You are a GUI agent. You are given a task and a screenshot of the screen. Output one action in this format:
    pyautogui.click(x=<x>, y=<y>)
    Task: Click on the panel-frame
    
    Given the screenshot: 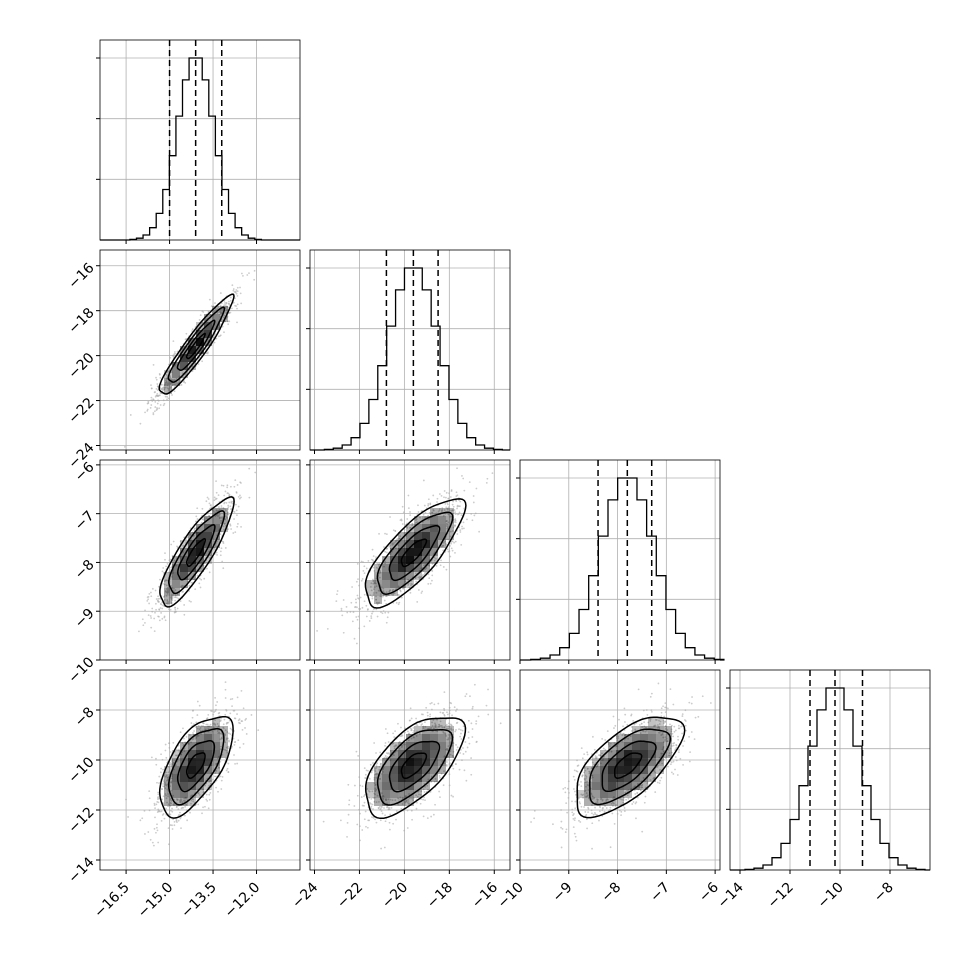 What is the action you would take?
    pyautogui.click(x=410, y=350)
    